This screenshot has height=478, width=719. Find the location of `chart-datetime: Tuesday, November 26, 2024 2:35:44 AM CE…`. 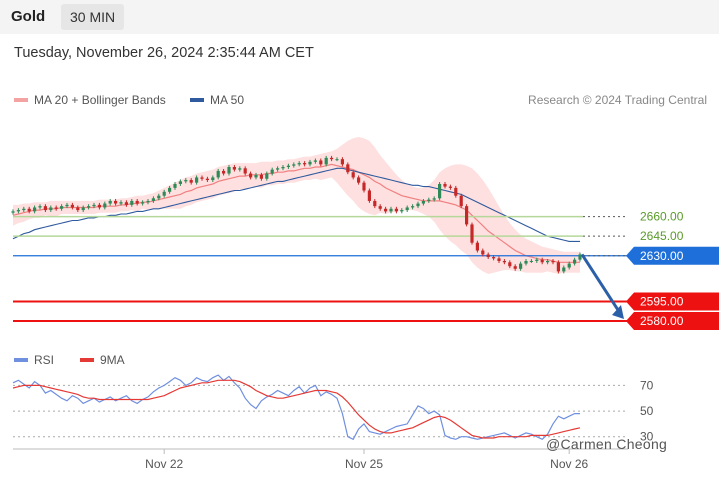

chart-datetime: Tuesday, November 26, 2024 2:35:44 AM CE… is located at coordinates (164, 53).